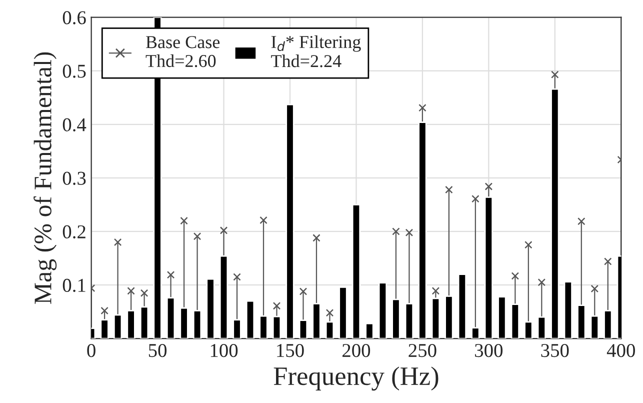 The image size is (643, 403). What do you see at coordinates (555, 351) in the screenshot?
I see `x-tick-label: 350` at bounding box center [555, 351].